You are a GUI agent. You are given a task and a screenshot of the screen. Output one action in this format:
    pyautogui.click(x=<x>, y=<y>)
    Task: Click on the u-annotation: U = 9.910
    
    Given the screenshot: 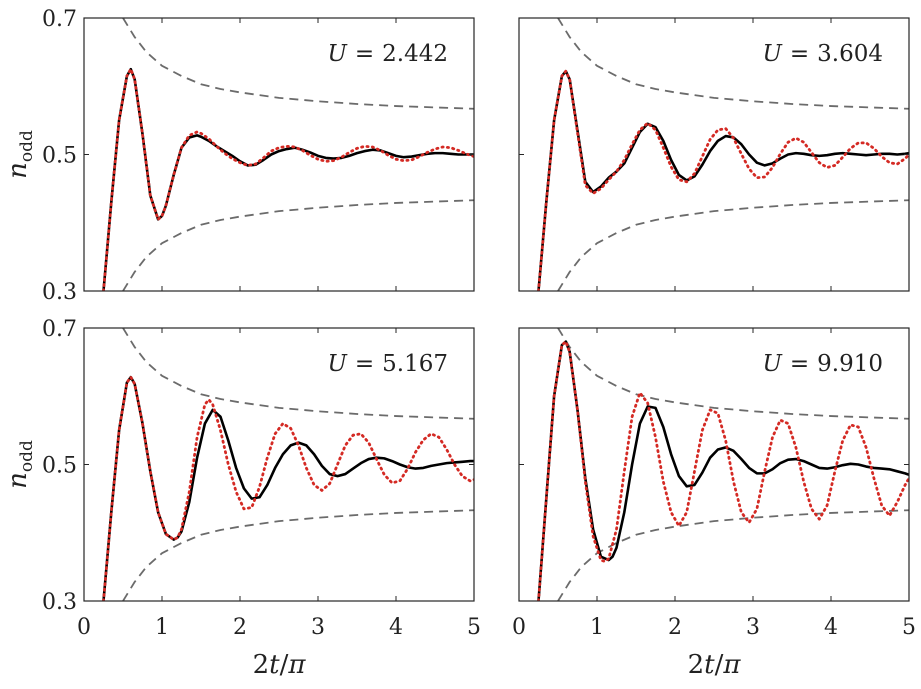 What is the action you would take?
    pyautogui.click(x=822, y=364)
    